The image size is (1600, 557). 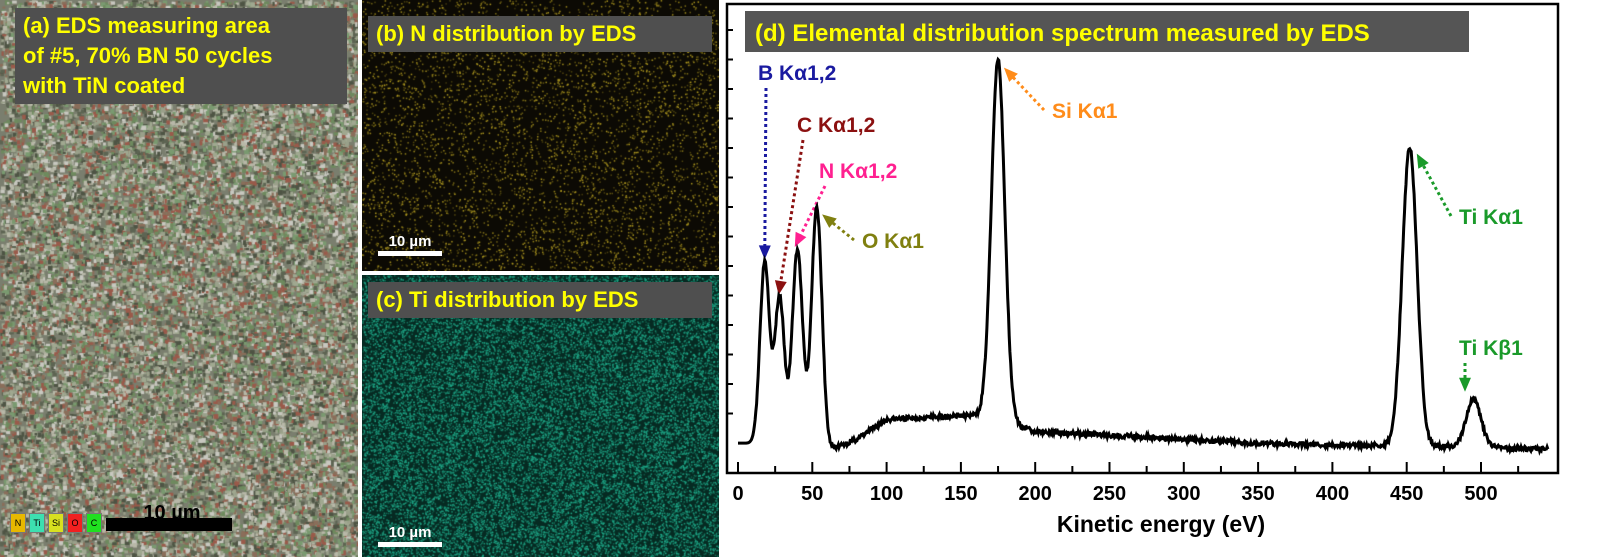 What do you see at coordinates (148, 55) in the screenshot?
I see `panel-a-label-line: of #5, 70% BN 50 cycles` at bounding box center [148, 55].